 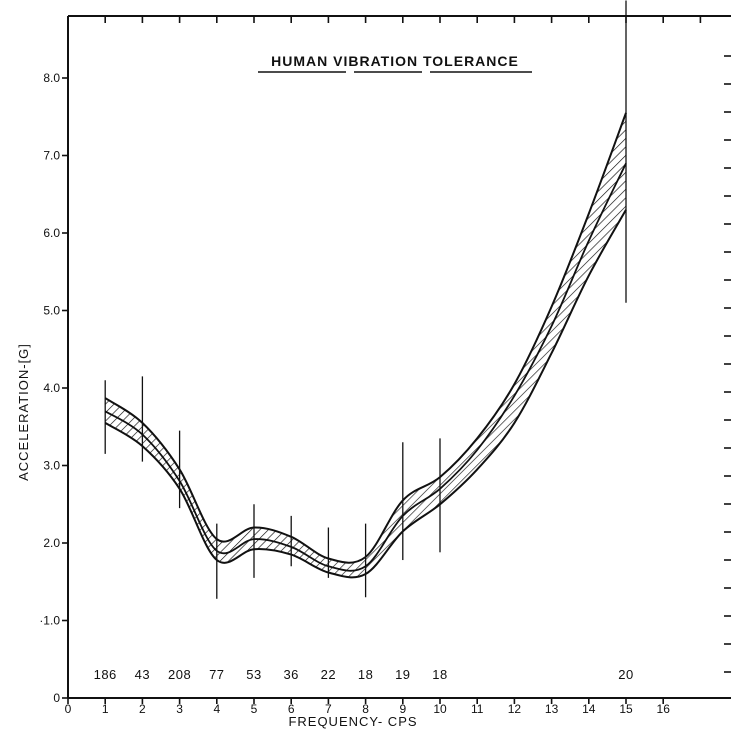 What do you see at coordinates (328, 674) in the screenshot?
I see `sample-count-label: 22` at bounding box center [328, 674].